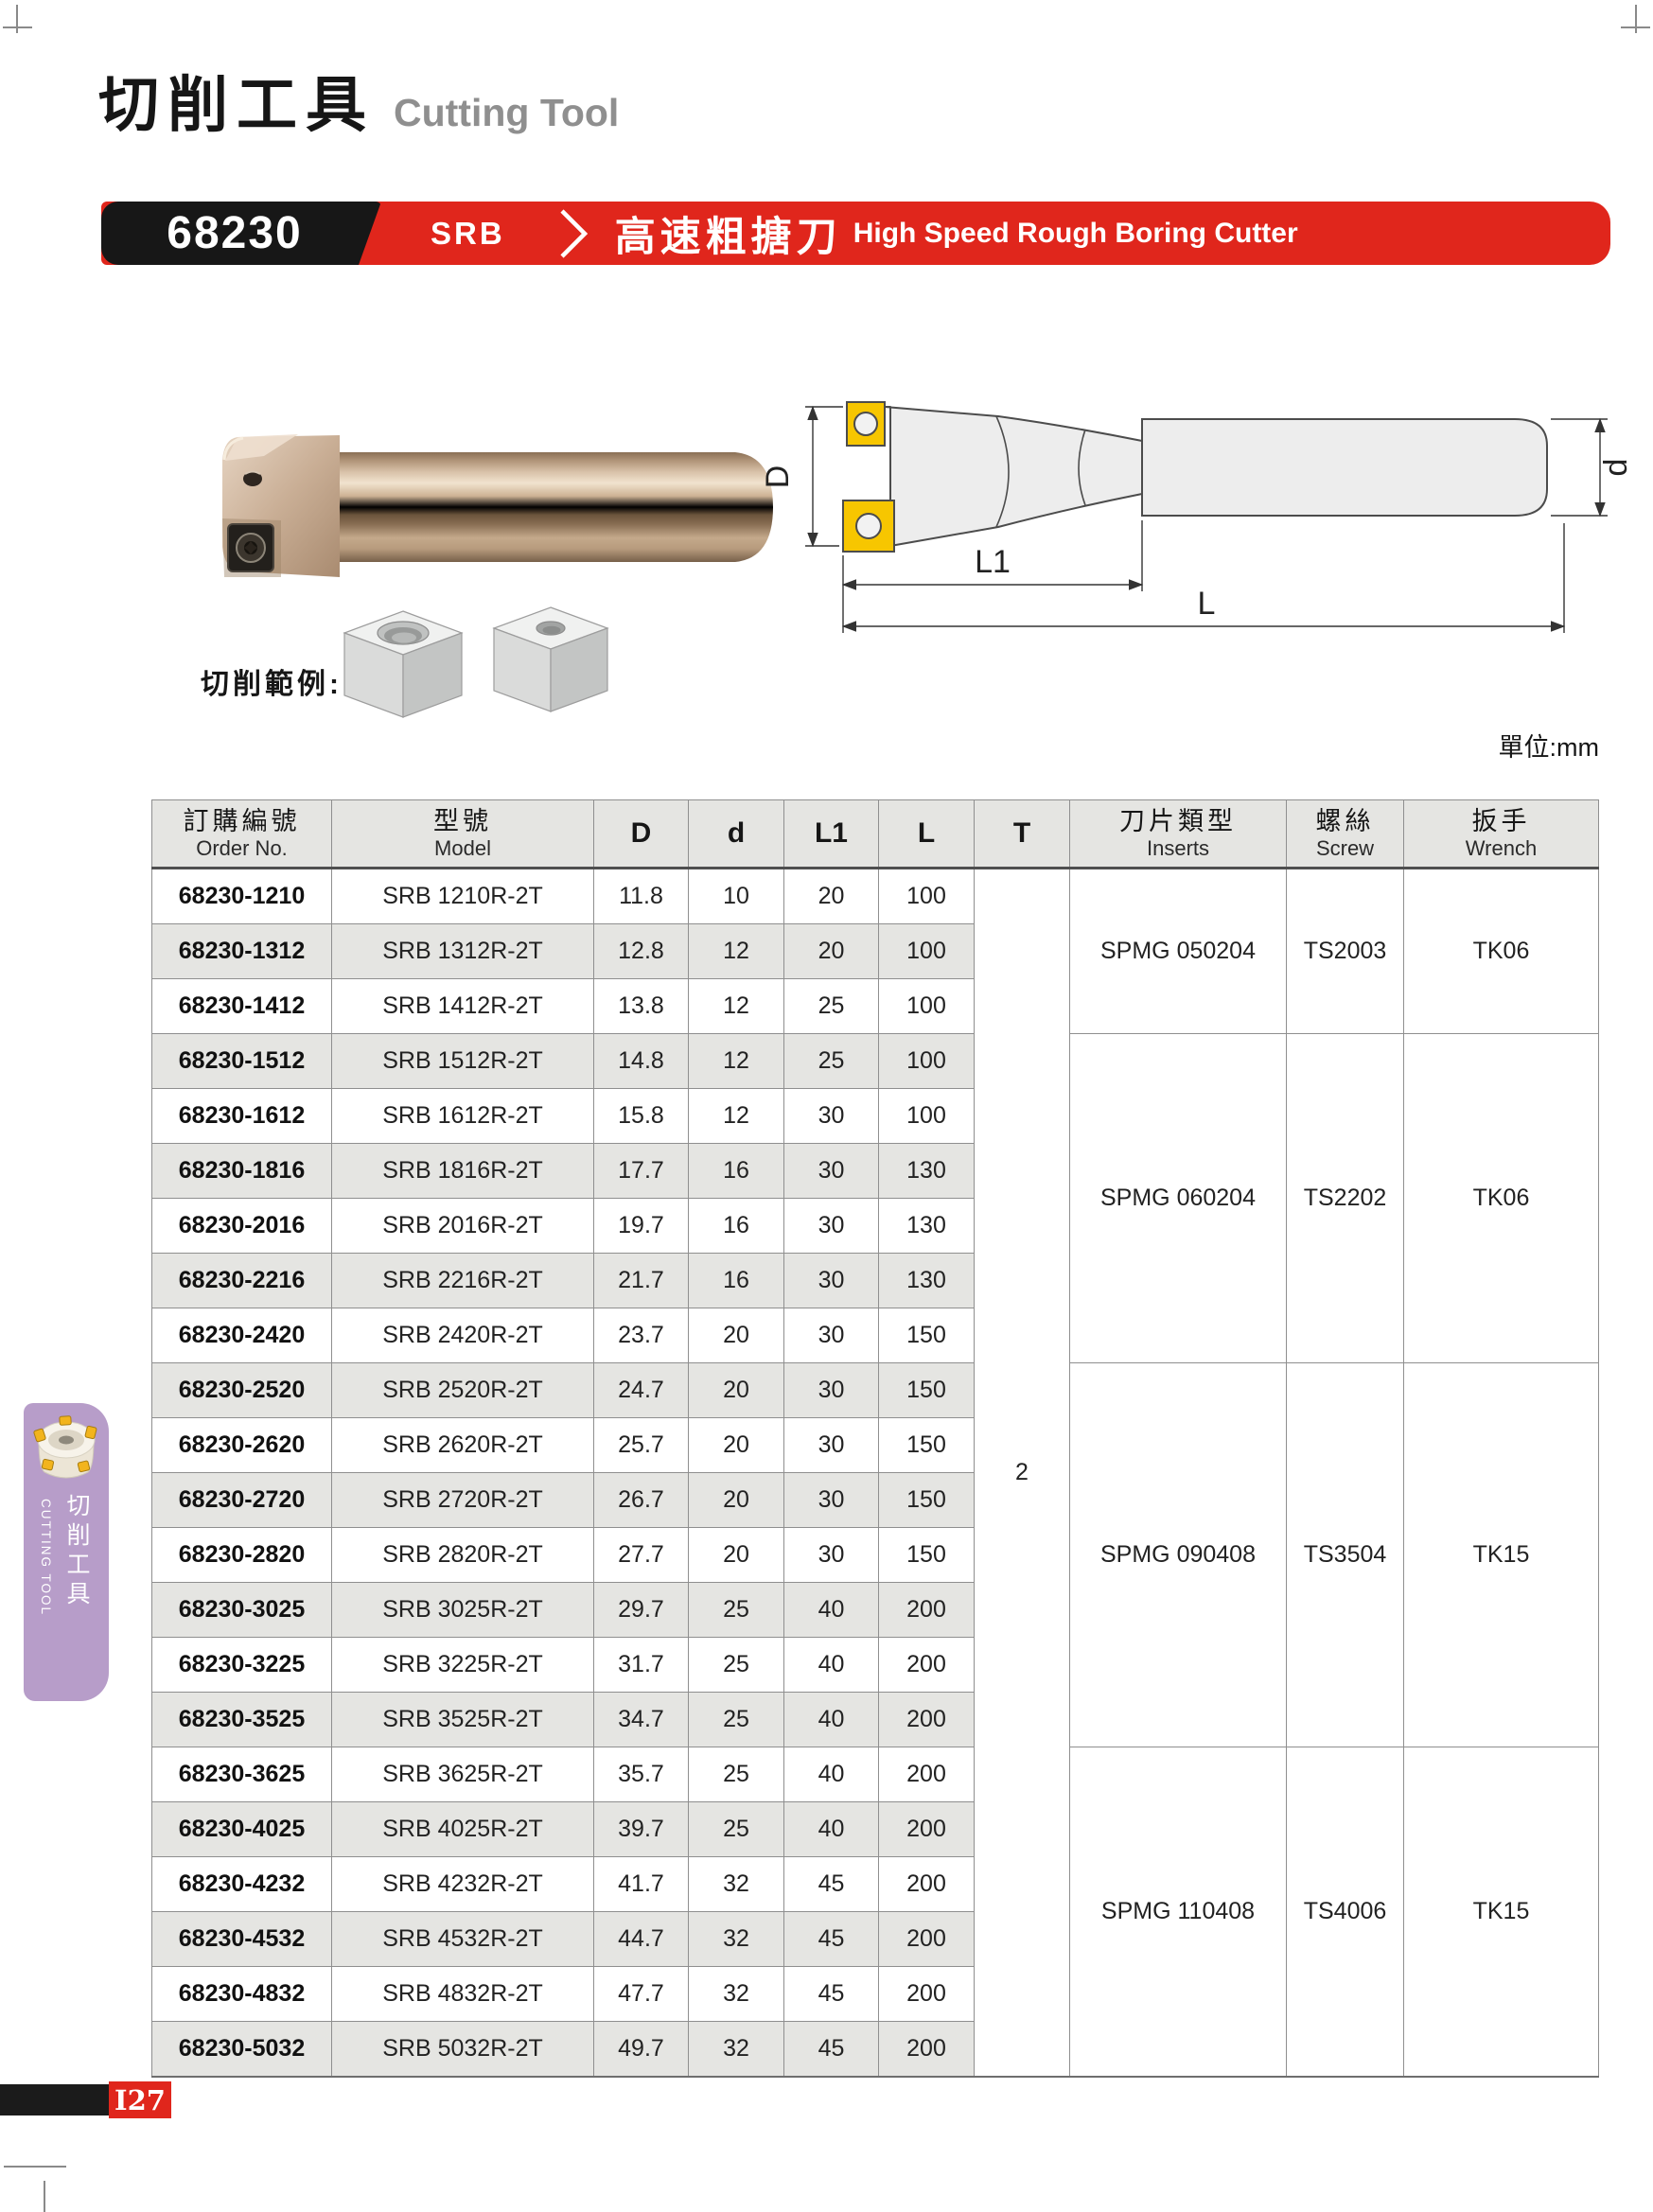 Image resolution: width=1653 pixels, height=2212 pixels. What do you see at coordinates (1344, 468) in the screenshot?
I see `drawing-shank` at bounding box center [1344, 468].